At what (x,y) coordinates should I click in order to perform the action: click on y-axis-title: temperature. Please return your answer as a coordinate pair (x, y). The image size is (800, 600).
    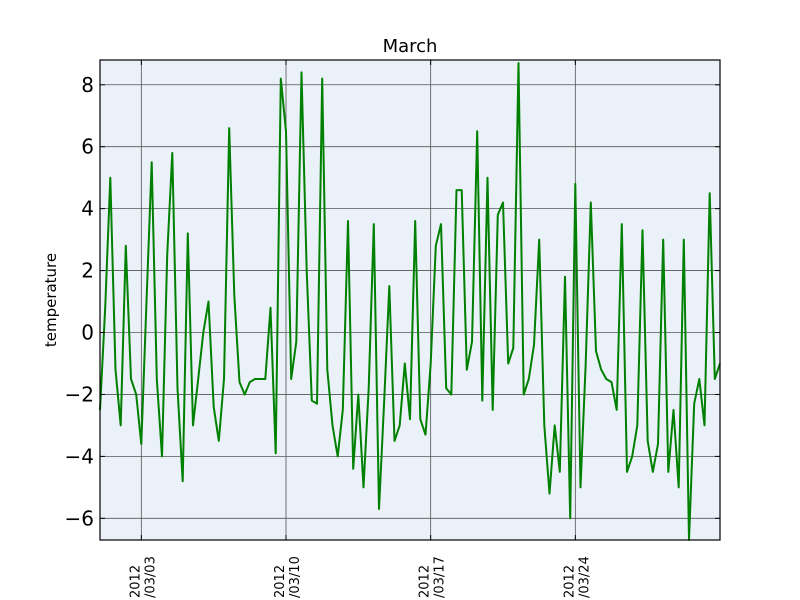
    Looking at the image, I should click on (51, 300).